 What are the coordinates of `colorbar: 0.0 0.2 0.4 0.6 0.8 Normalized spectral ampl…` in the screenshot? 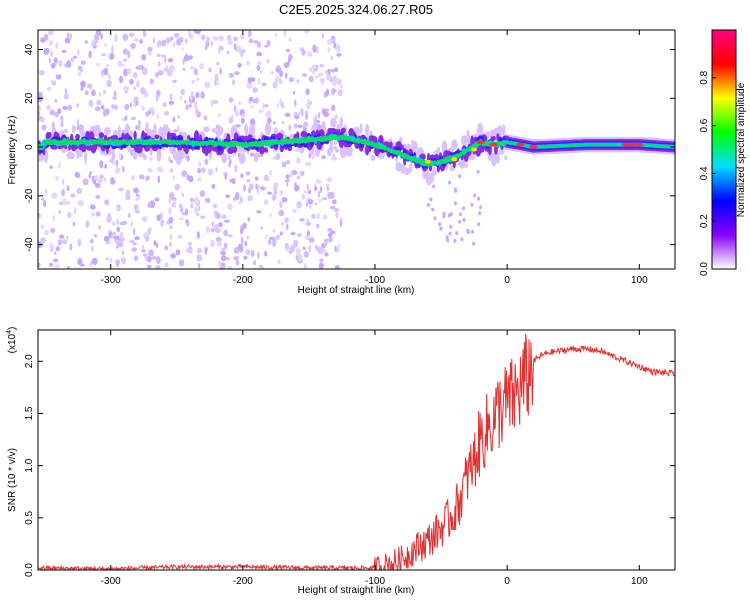 It's located at (723, 152).